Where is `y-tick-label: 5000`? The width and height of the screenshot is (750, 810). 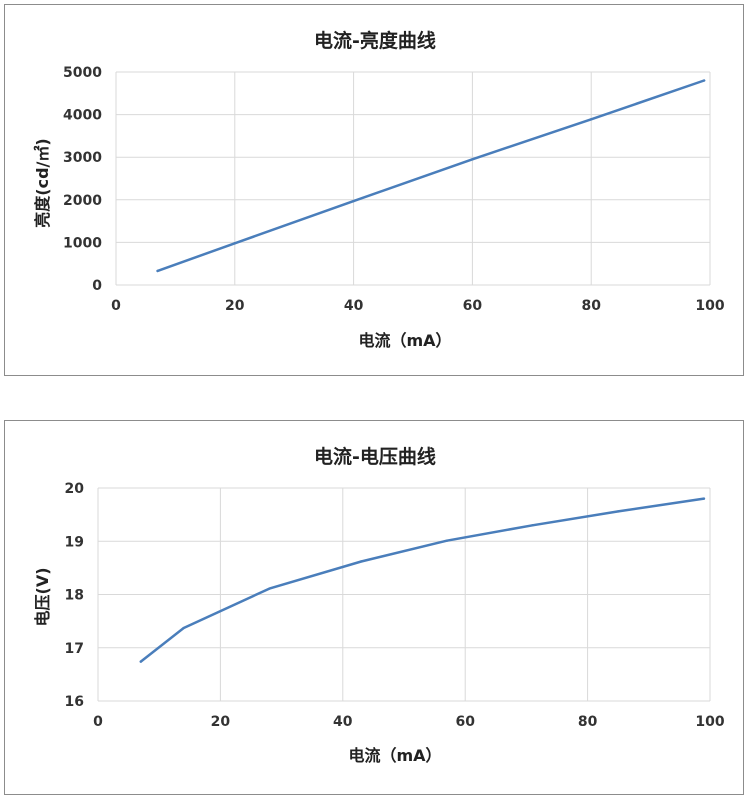 y-tick-label: 5000 is located at coordinates (82, 73).